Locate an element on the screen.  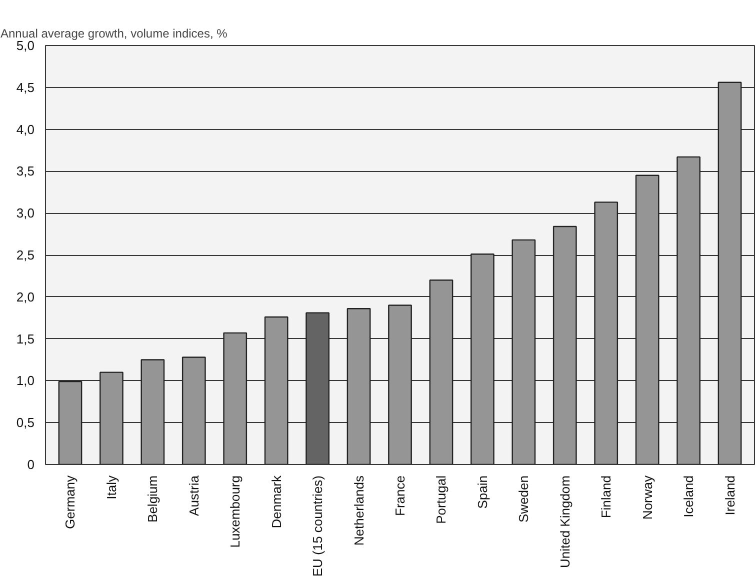
y-tick-label: 1,0 is located at coordinates (25, 380).